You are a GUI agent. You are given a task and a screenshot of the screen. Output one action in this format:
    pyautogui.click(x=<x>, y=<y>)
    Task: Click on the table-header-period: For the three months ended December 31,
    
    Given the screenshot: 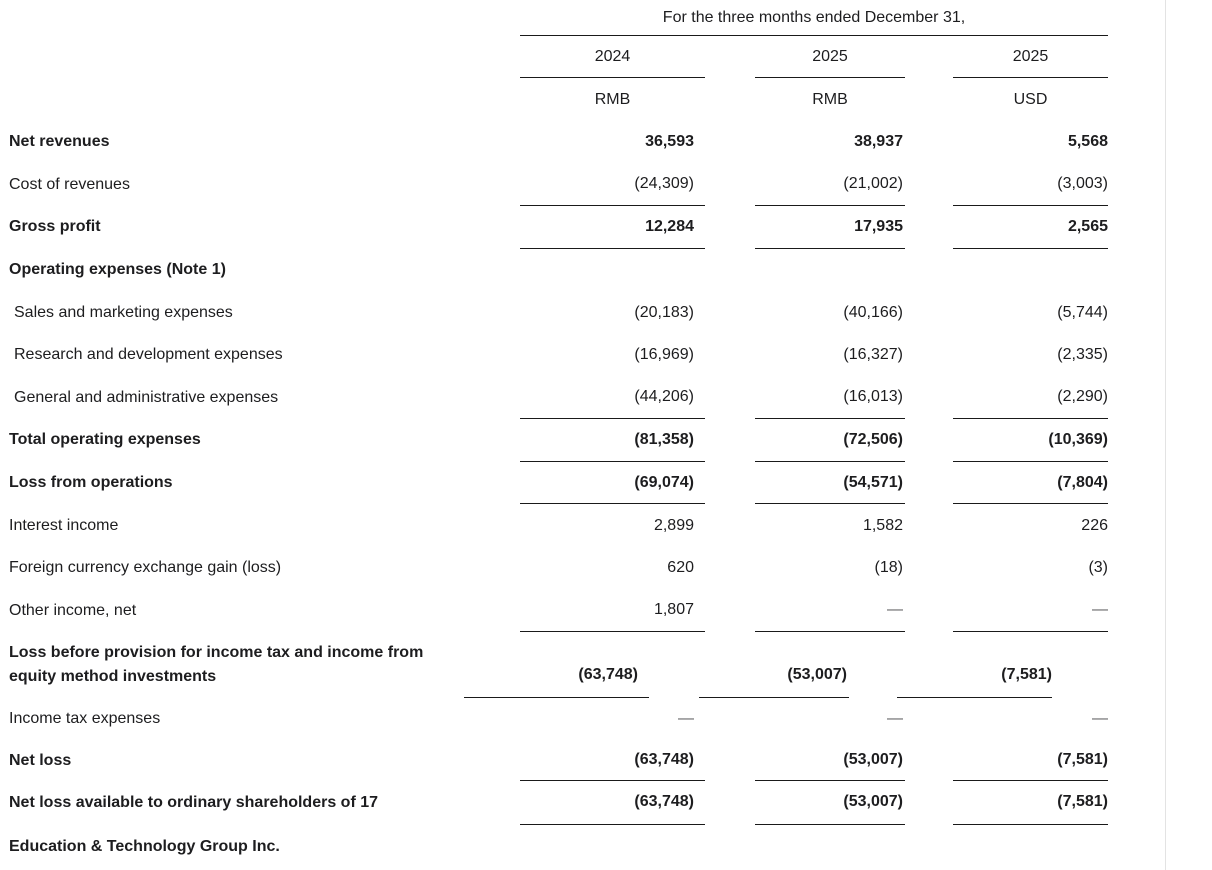 What is the action you would take?
    pyautogui.click(x=558, y=18)
    